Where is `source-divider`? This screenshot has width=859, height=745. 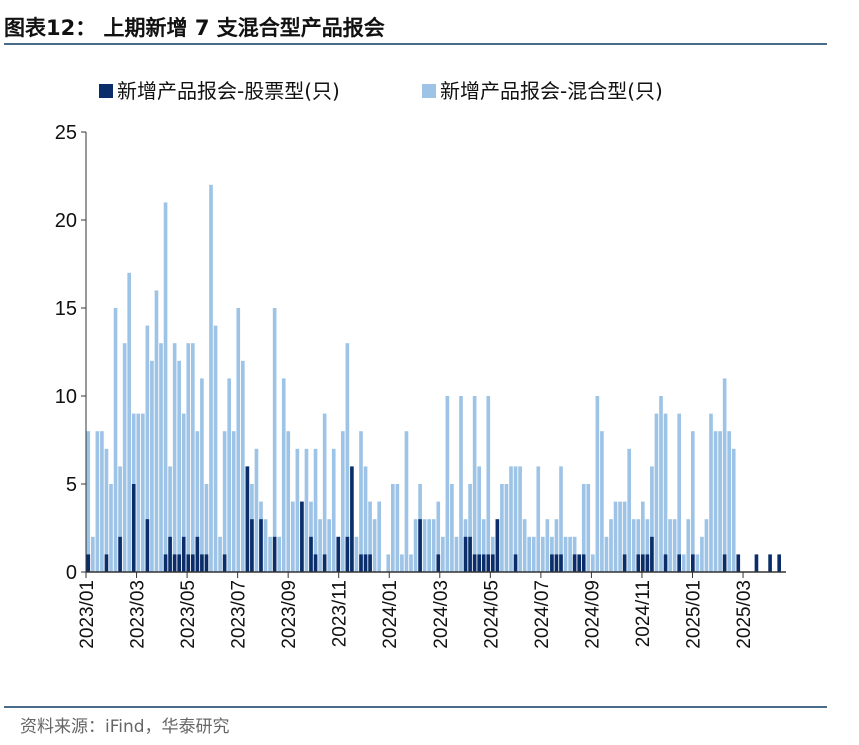
source-divider is located at coordinates (415, 707).